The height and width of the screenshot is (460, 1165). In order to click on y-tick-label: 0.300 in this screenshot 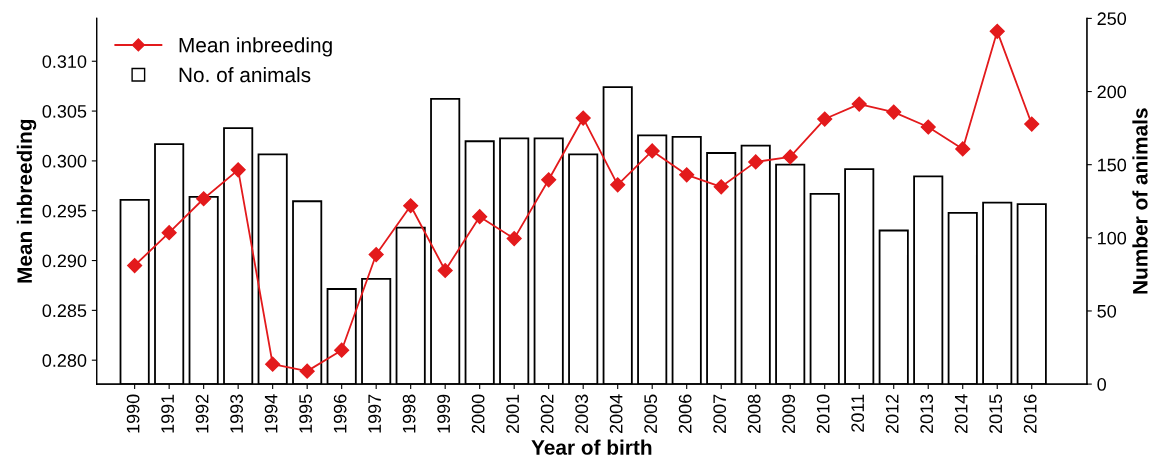, I will do `click(64, 161)`.